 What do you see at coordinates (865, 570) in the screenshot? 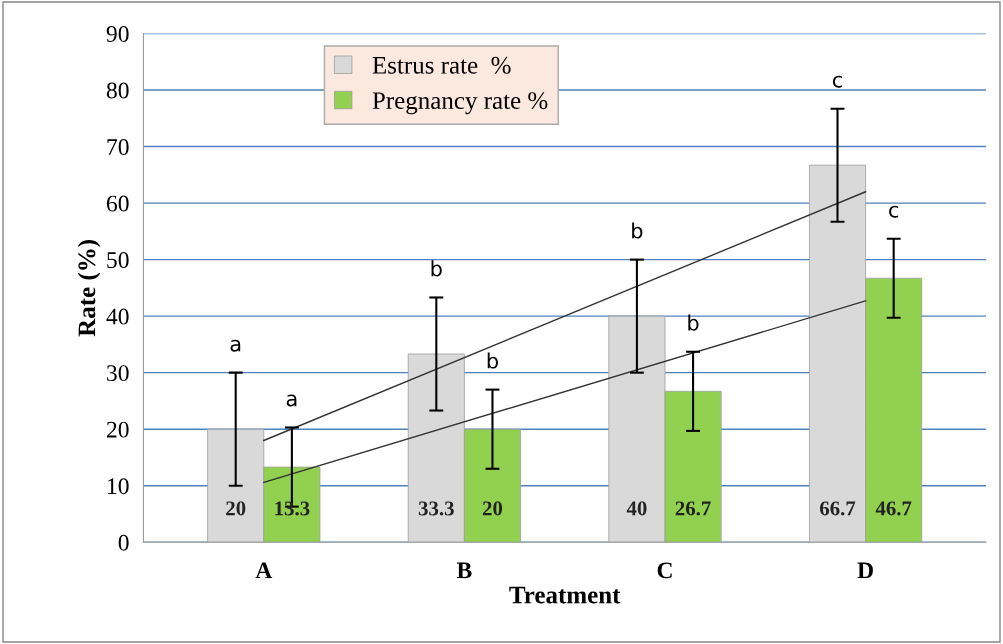
I see `x-tick-label: D` at bounding box center [865, 570].